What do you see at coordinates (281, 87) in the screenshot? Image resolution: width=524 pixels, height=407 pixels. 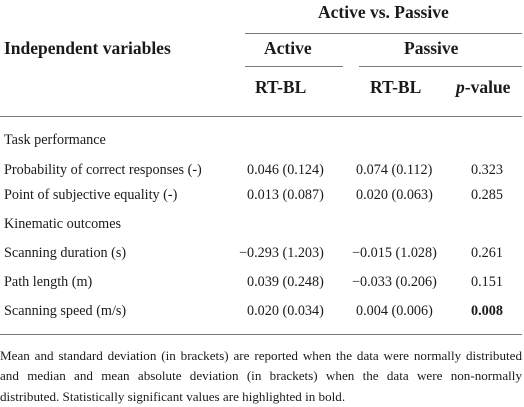 I see `subheader-active-rtbl: RT-BL` at bounding box center [281, 87].